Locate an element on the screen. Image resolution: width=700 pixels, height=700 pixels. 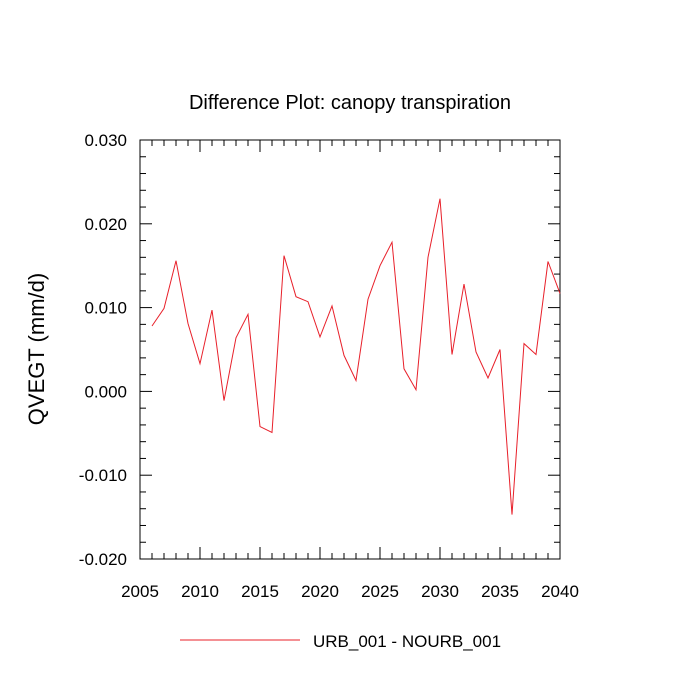
y-tick-label: 0.000 is located at coordinates (105, 391).